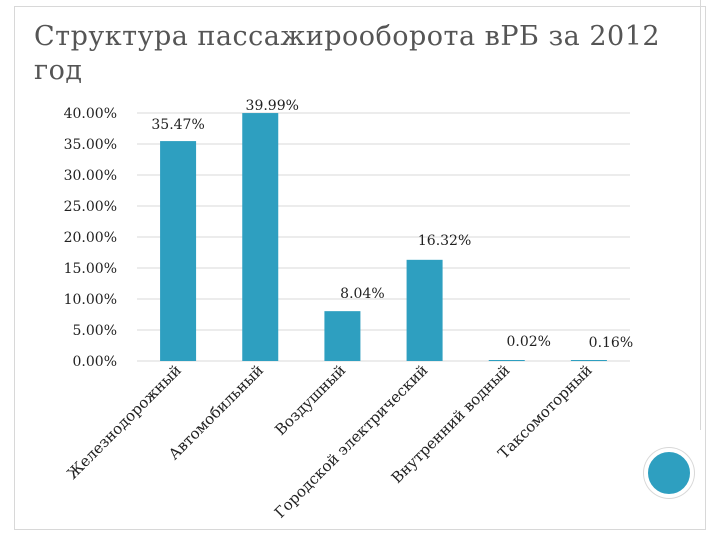 The height and width of the screenshot is (540, 720). Describe the element at coordinates (351, 441) in the screenshot. I see `x-tick-label: Городской электрический` at that location.